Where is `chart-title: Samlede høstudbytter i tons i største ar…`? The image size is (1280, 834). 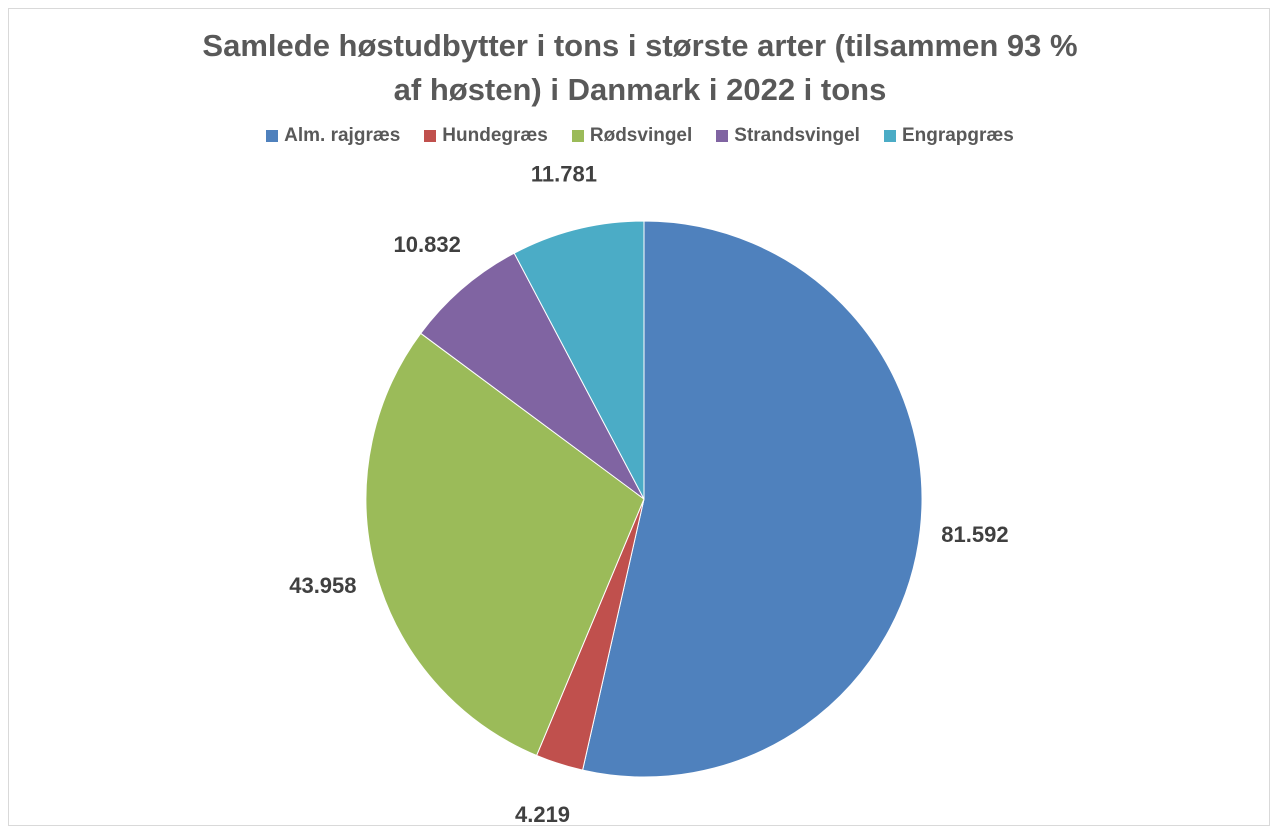 chart-title: Samlede høstudbytter i tons i største ar… is located at coordinates (640, 67).